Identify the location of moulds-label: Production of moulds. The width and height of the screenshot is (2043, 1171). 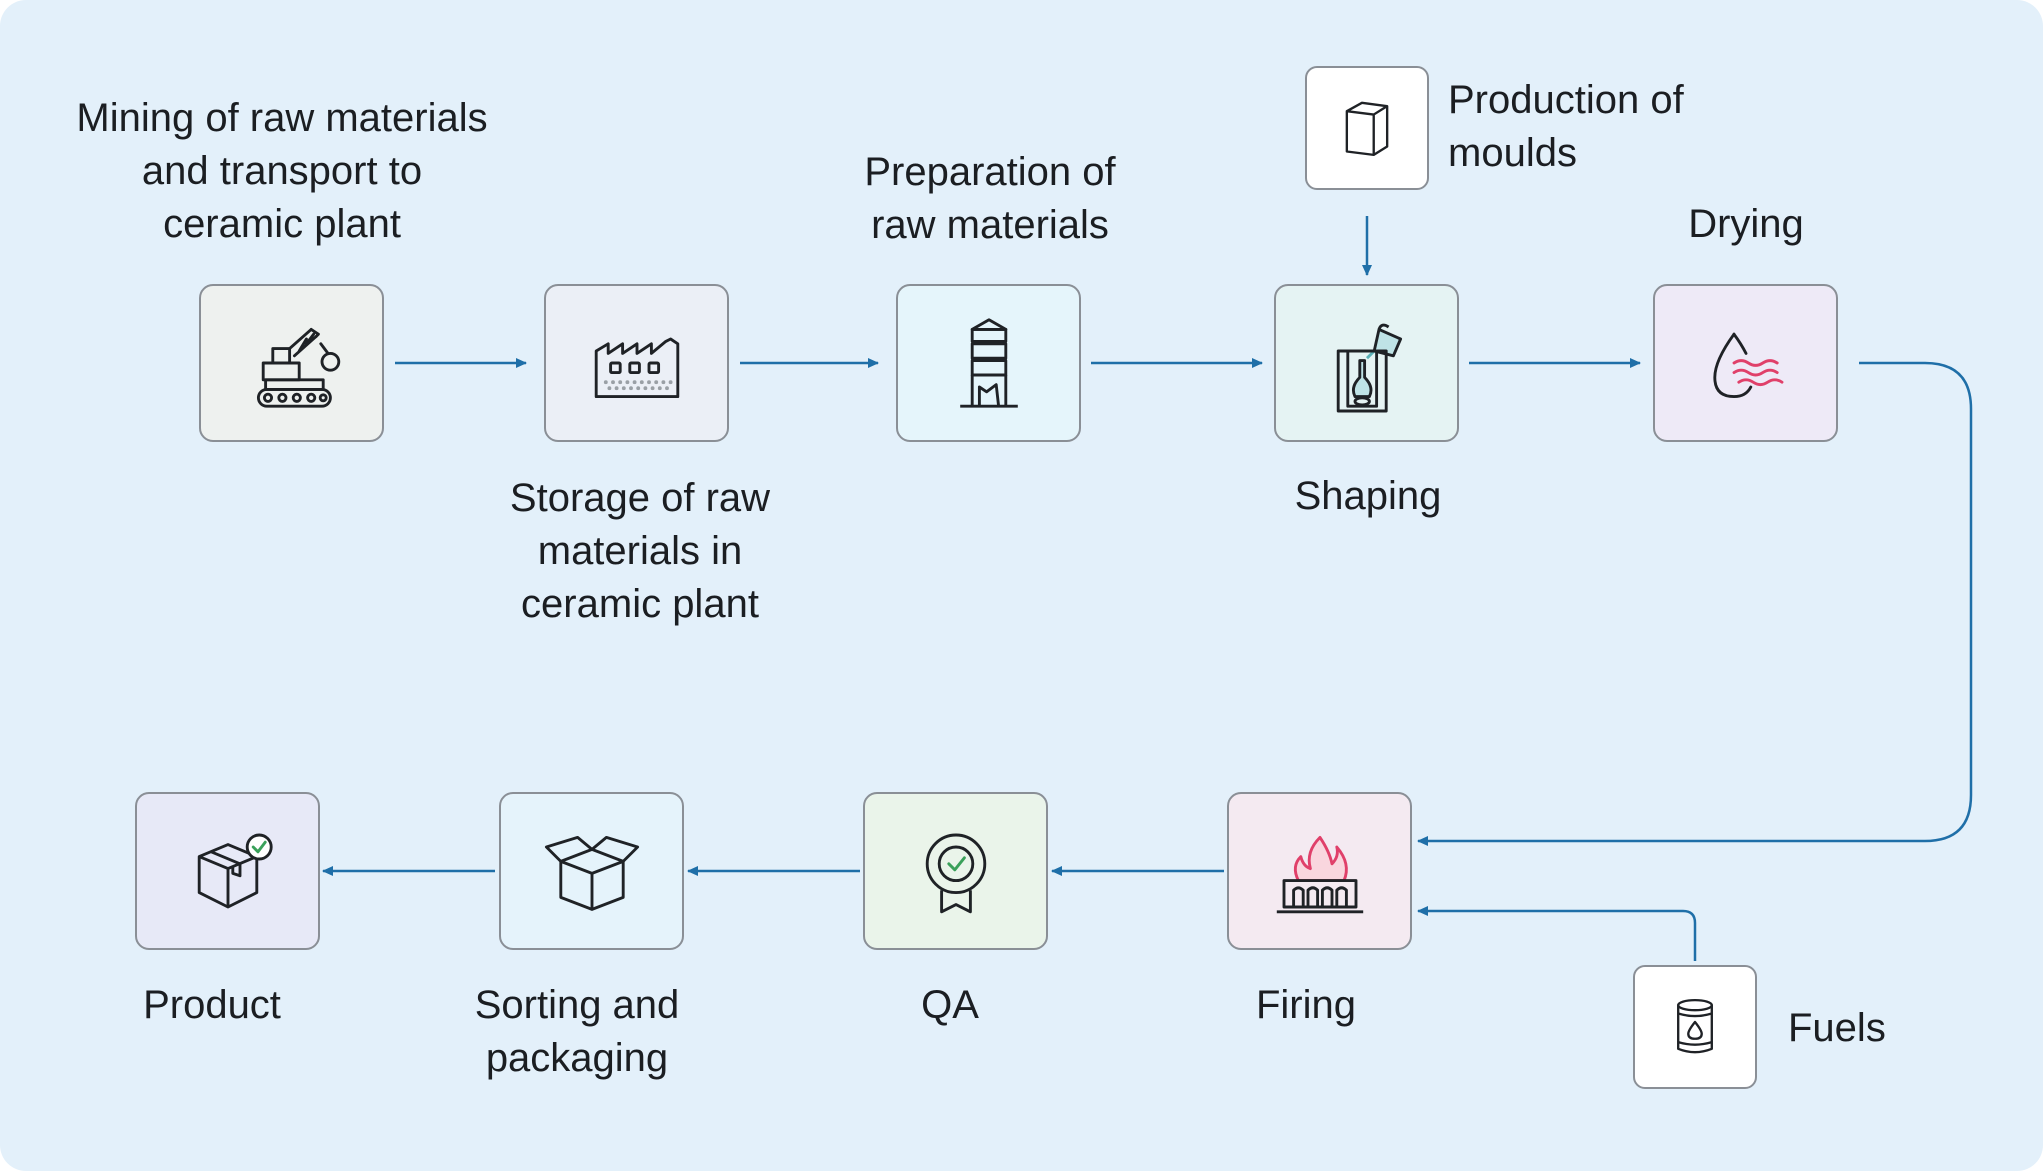
(1566, 127).